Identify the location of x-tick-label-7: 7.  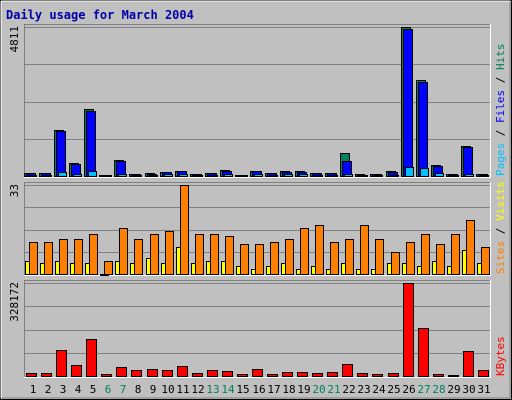
(123, 389).